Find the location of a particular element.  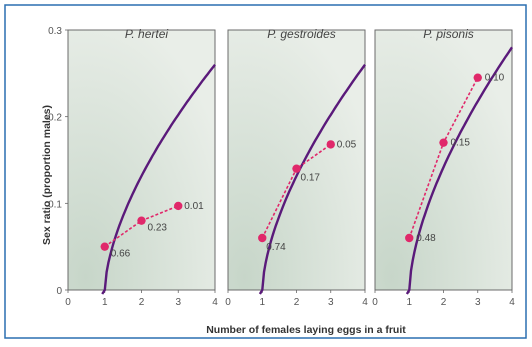

panel-title: P. gestroides is located at coordinates (301, 34).